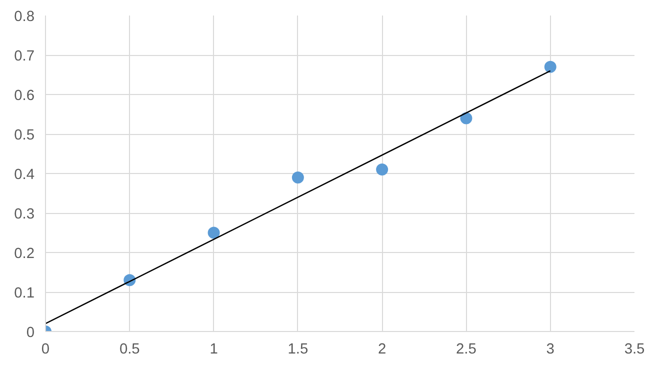  What do you see at coordinates (382, 350) in the screenshot?
I see `x-tick-label: 2` at bounding box center [382, 350].